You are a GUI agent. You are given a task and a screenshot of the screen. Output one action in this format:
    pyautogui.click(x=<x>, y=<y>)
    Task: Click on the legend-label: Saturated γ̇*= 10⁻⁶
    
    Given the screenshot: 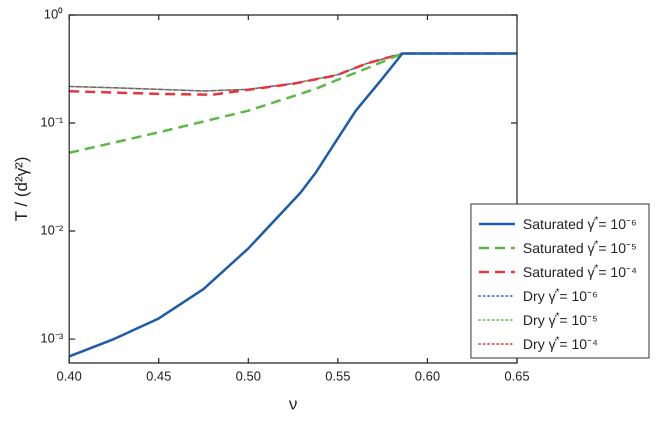 What is the action you would take?
    pyautogui.click(x=579, y=223)
    